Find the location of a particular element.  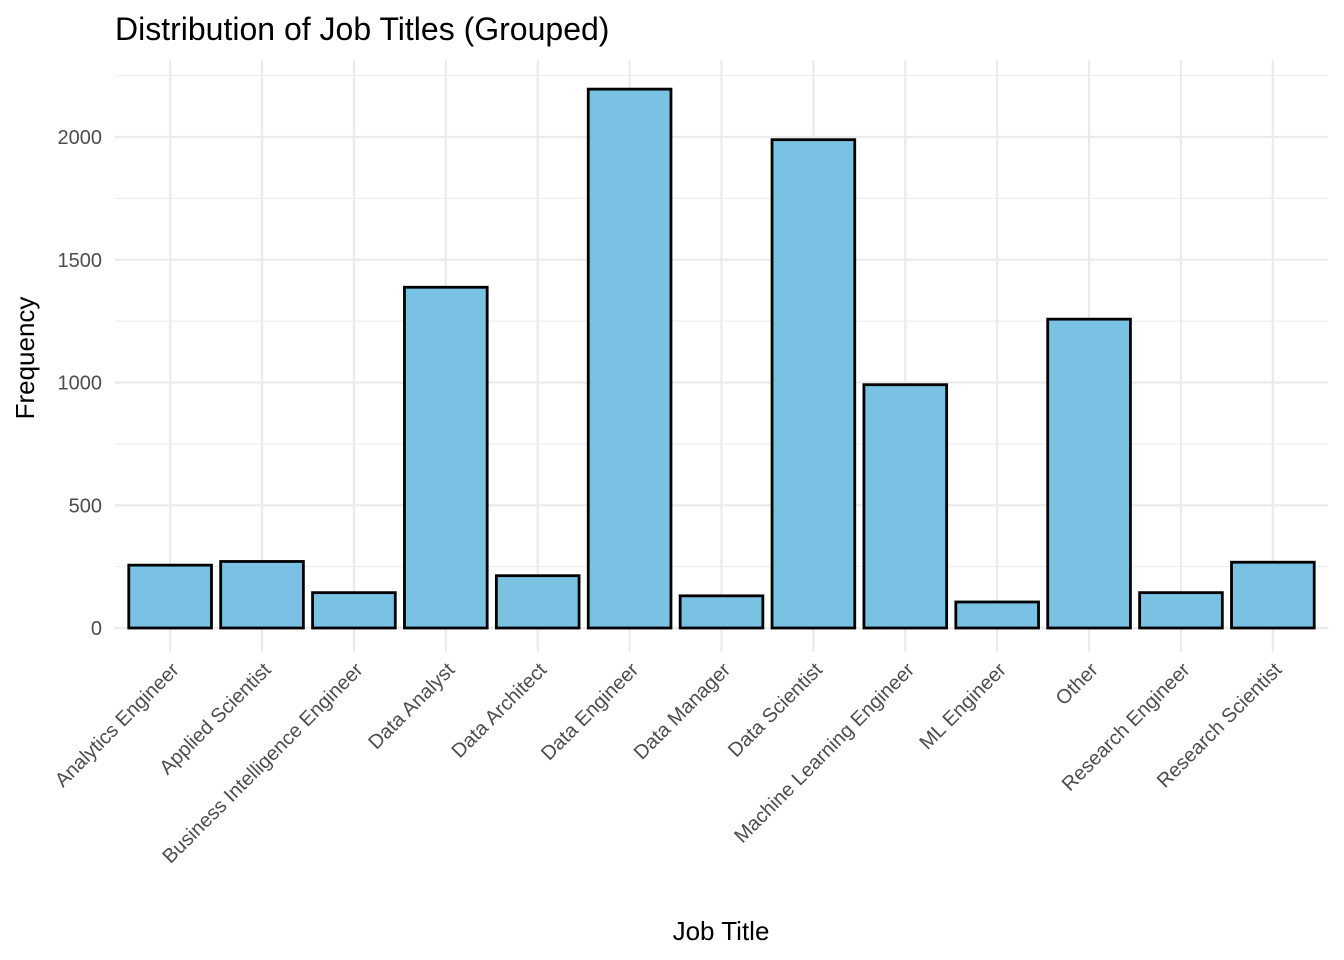

bar-analytics-engineer is located at coordinates (170, 596).